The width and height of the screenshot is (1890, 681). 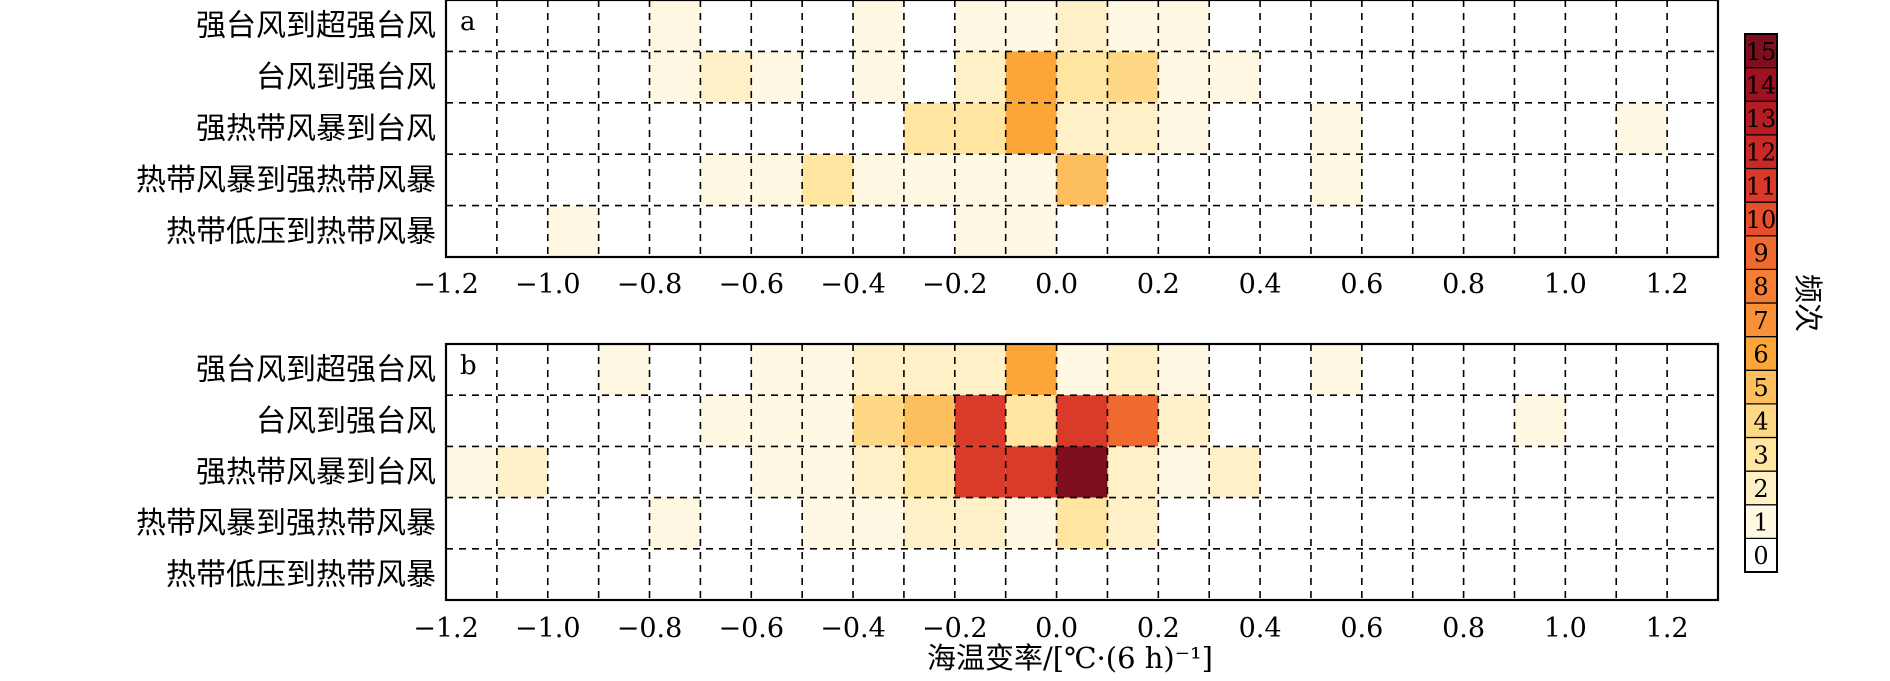 I want to click on colorbar-label: 频次, so click(x=1808, y=303).